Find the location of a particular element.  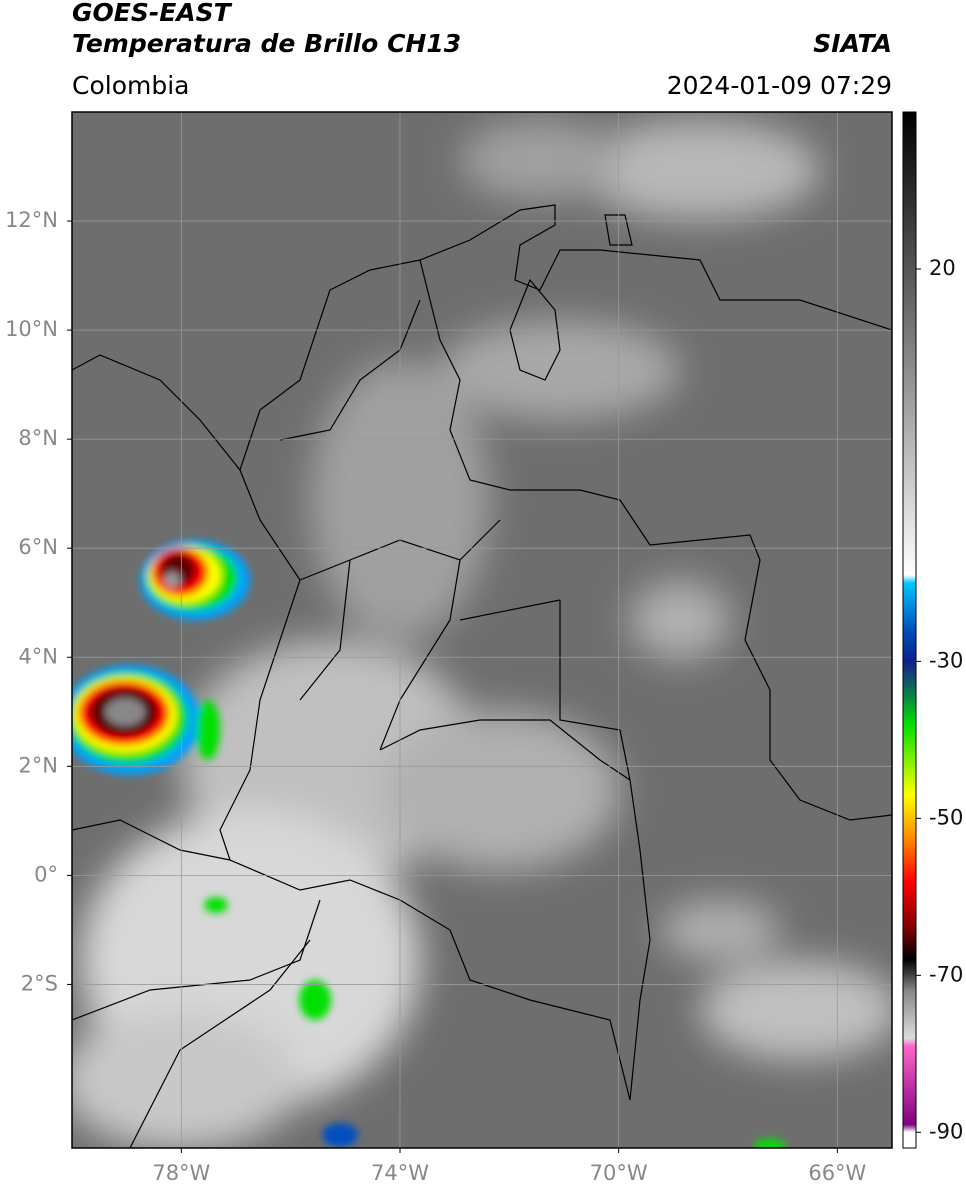

title: GOES-EAST is located at coordinates (152, 13).